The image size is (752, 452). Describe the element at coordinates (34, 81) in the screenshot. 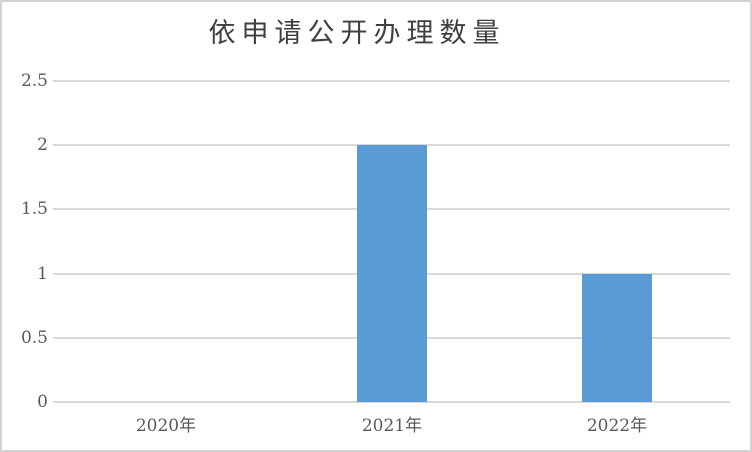

I see `y-axis-tick-label: 2.5` at that location.